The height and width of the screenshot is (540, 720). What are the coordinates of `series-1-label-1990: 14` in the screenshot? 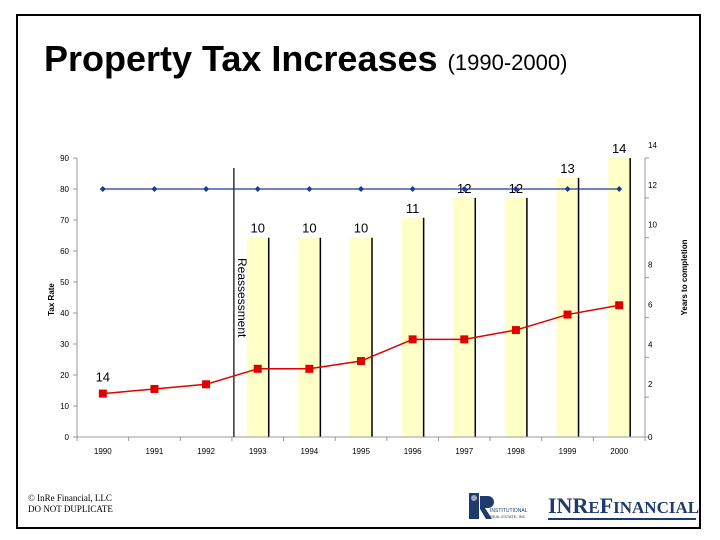 It's located at (103, 377).